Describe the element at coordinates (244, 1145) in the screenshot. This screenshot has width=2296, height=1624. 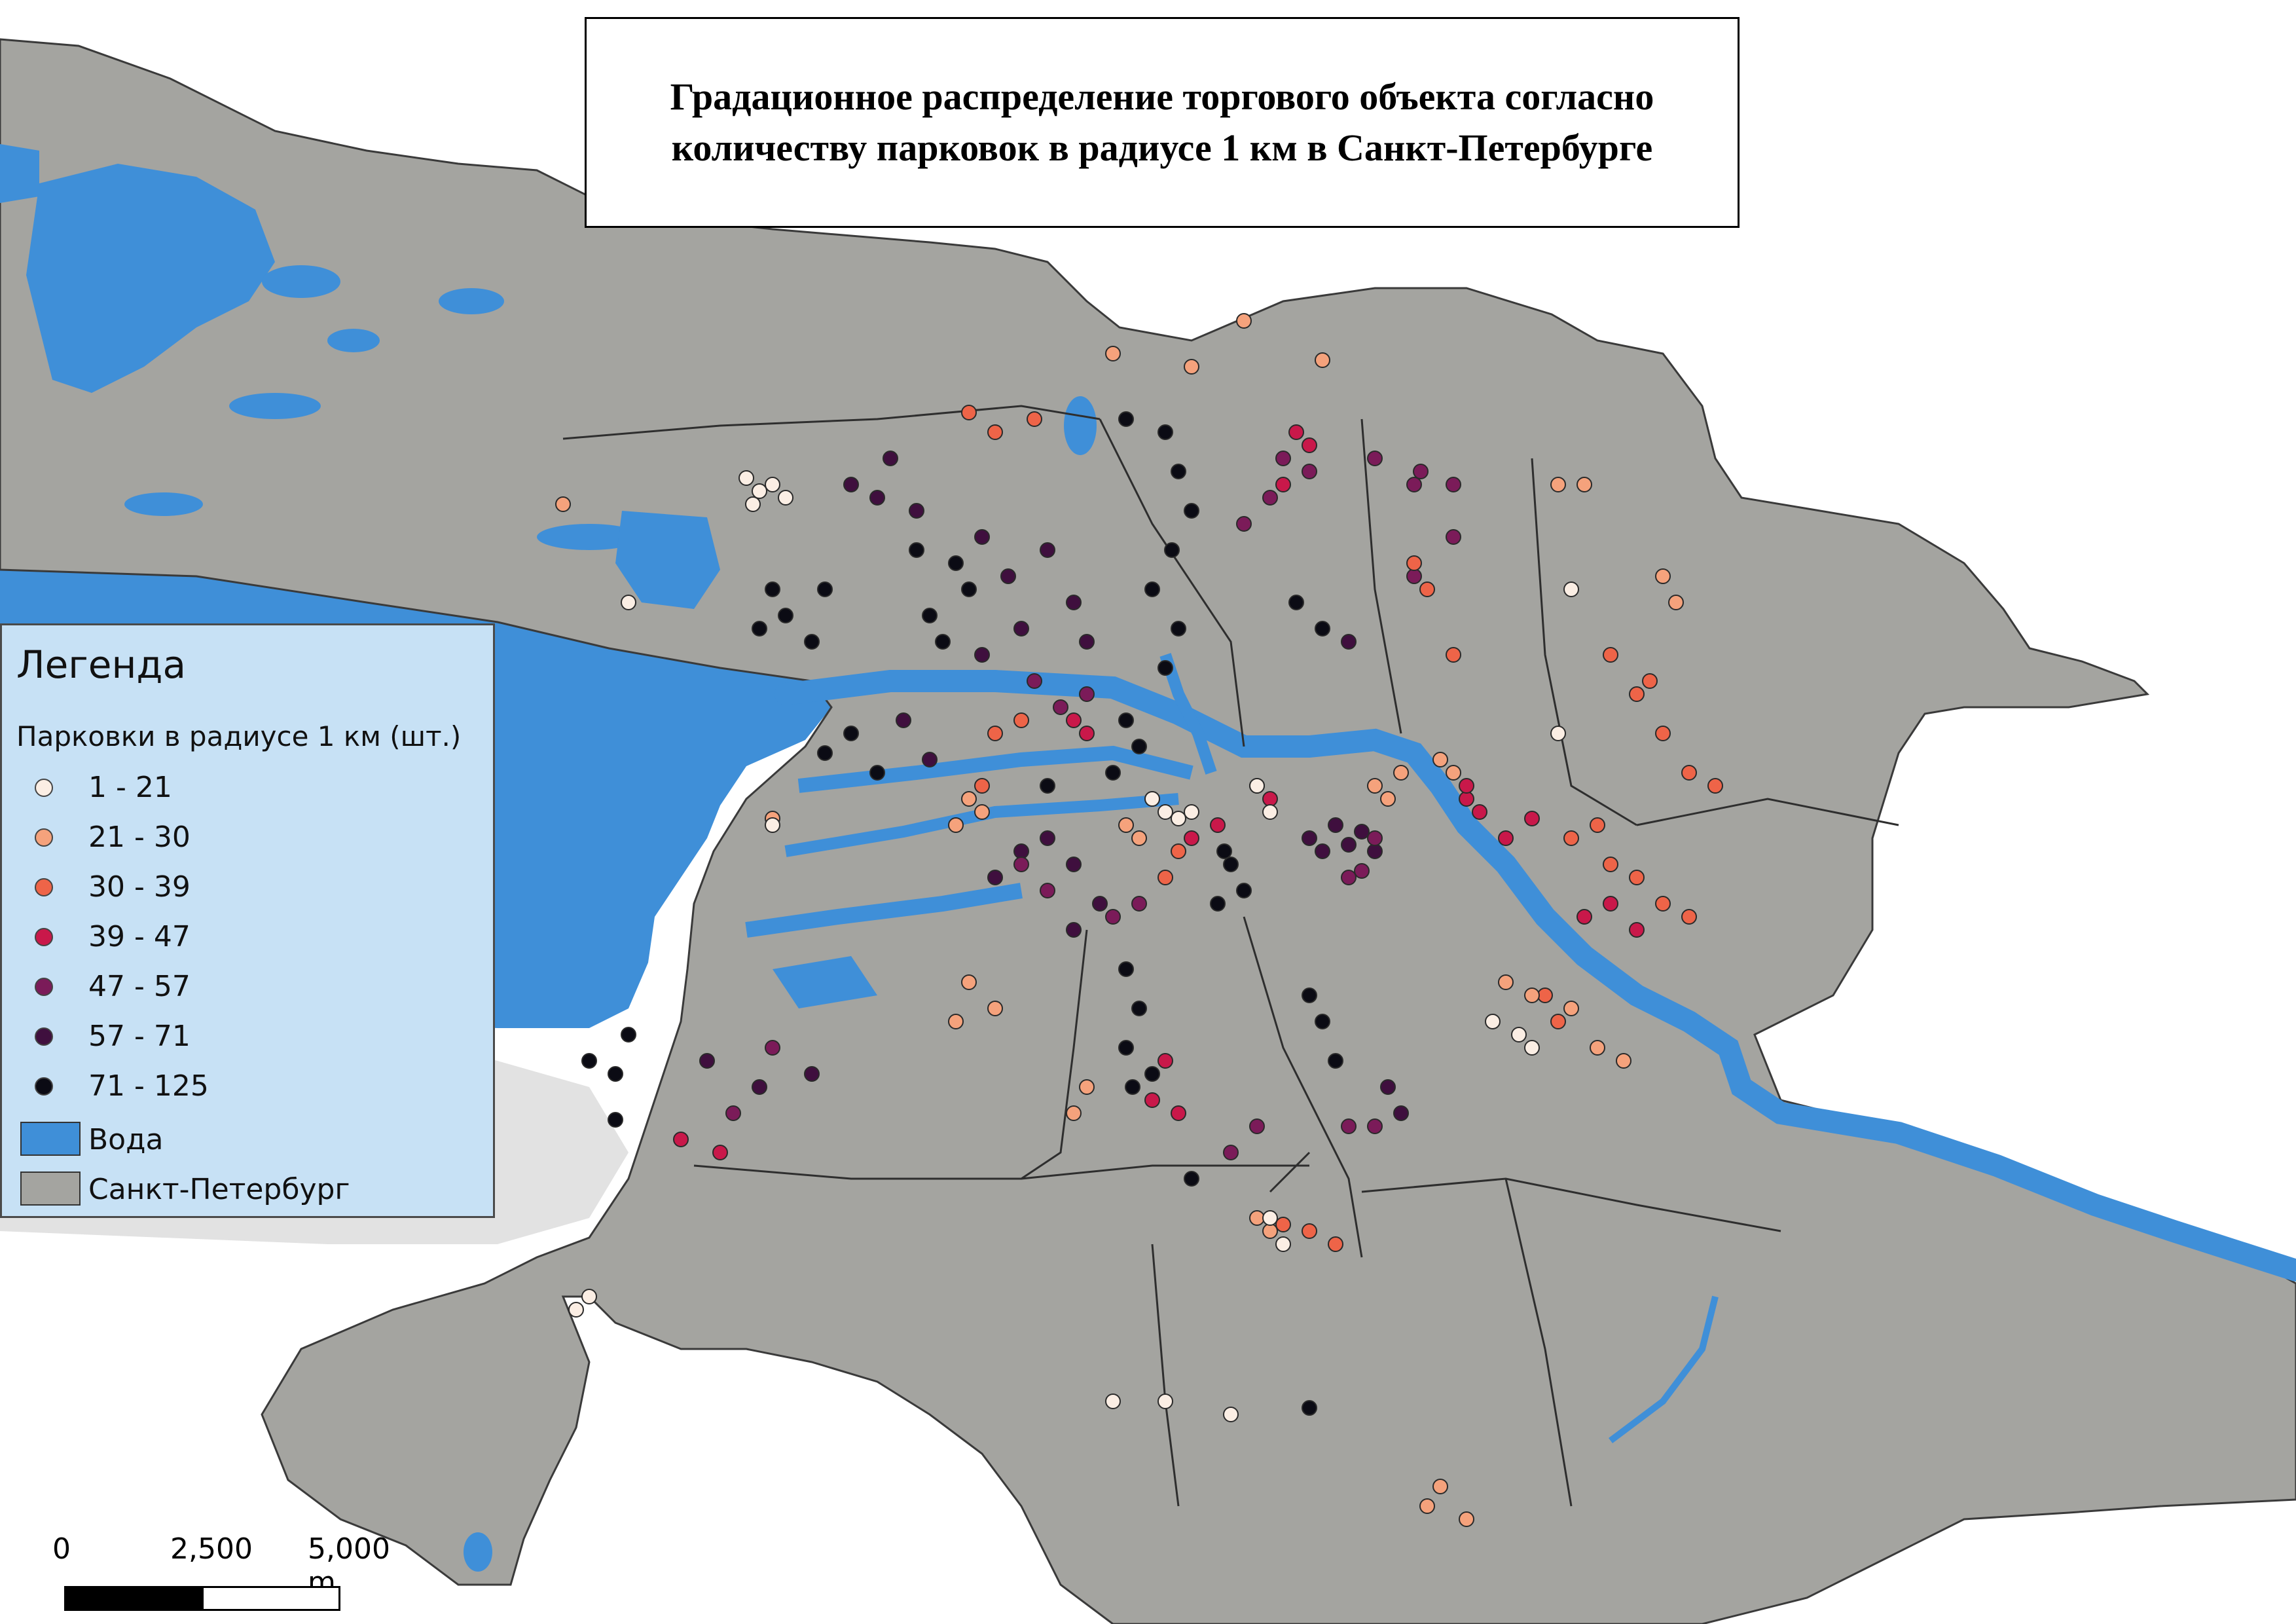
I see `legend-water: Вода` at that location.